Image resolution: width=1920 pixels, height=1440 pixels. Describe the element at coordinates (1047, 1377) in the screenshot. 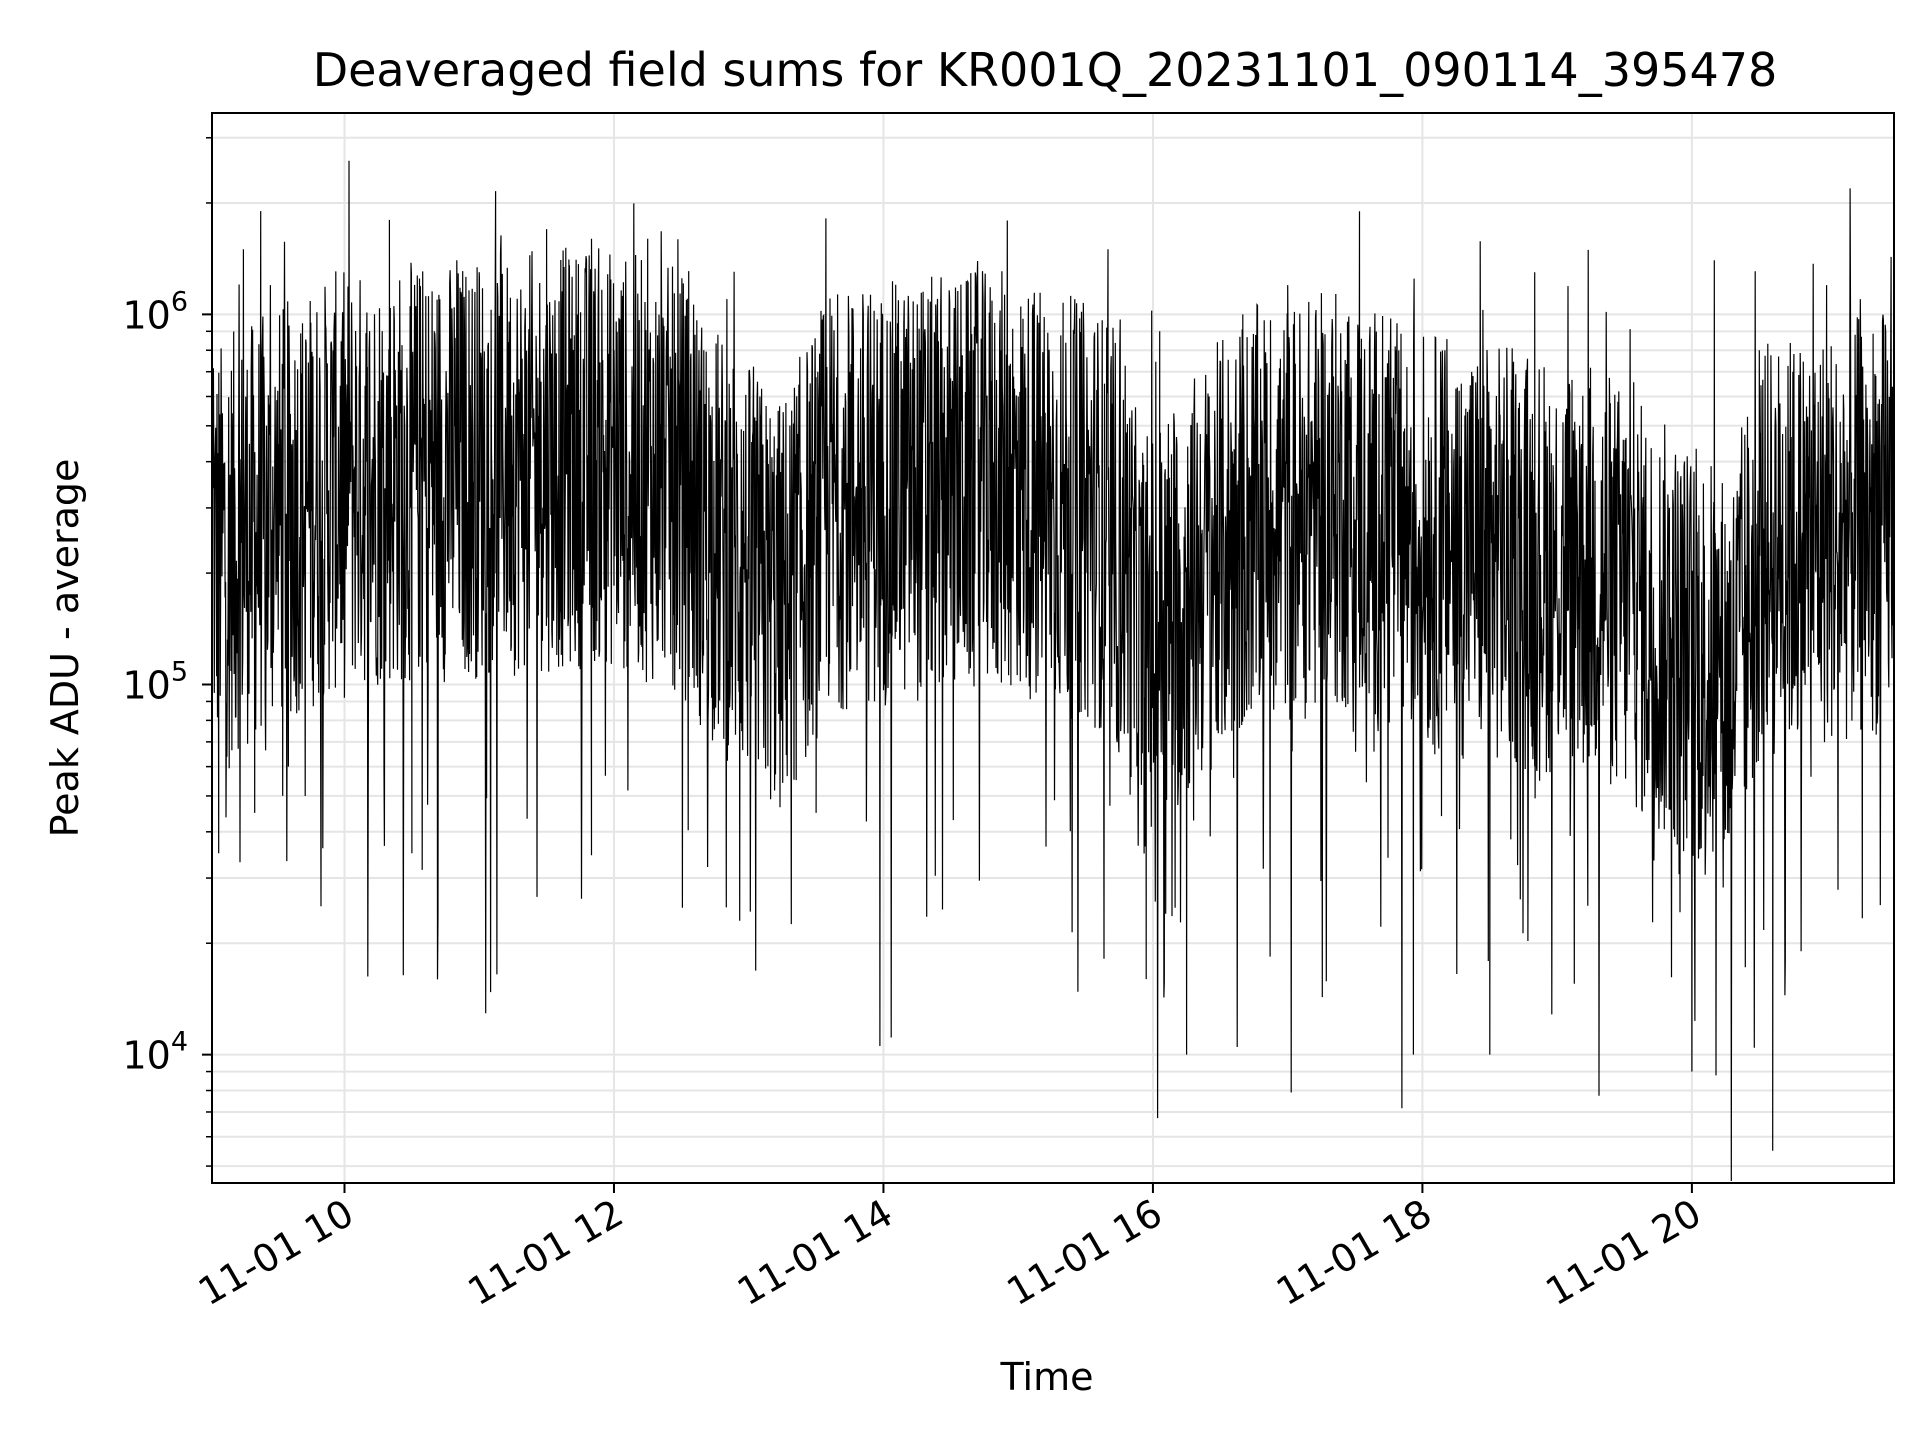

I see `x-axis-label: Time` at that location.